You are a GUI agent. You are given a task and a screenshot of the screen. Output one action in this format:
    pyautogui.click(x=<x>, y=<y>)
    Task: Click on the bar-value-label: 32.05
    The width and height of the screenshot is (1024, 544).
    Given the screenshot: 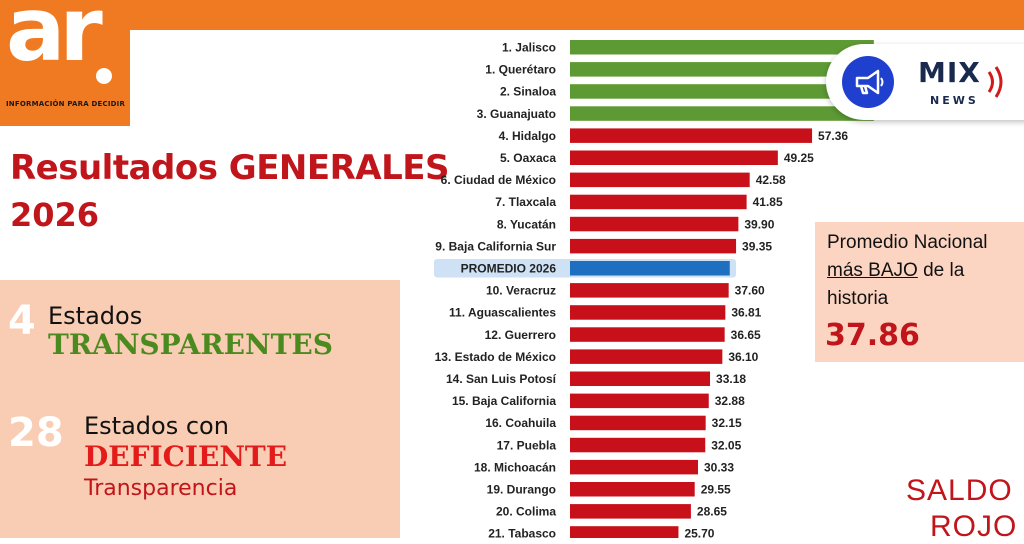 What is the action you would take?
    pyautogui.click(x=726, y=445)
    